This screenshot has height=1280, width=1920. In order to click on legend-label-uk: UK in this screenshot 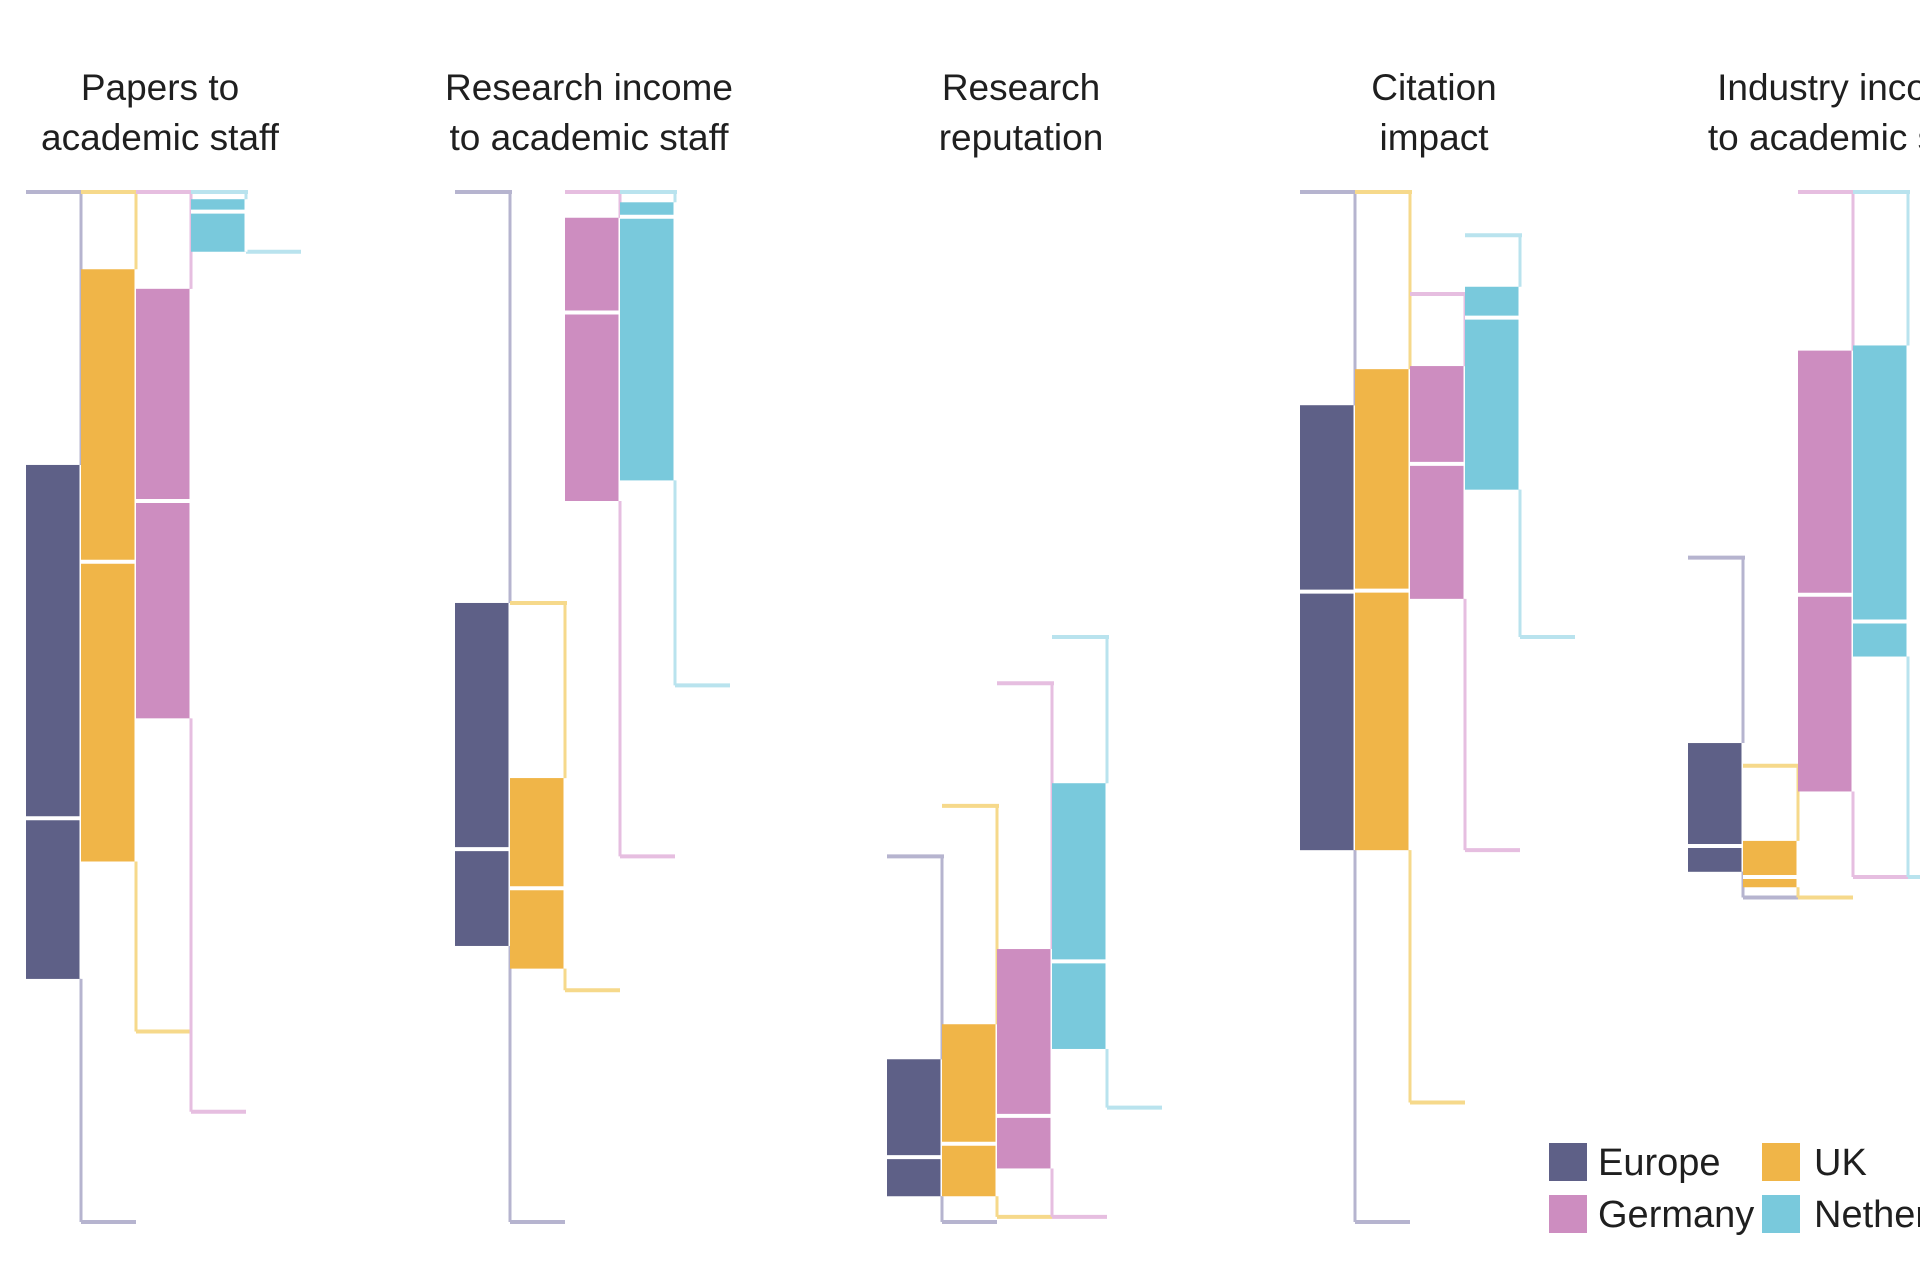, I will do `click(1840, 1163)`.